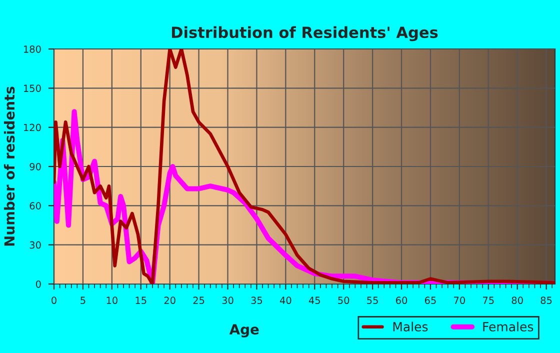  I want to click on y-axis-title: Number of residents, so click(9, 166).